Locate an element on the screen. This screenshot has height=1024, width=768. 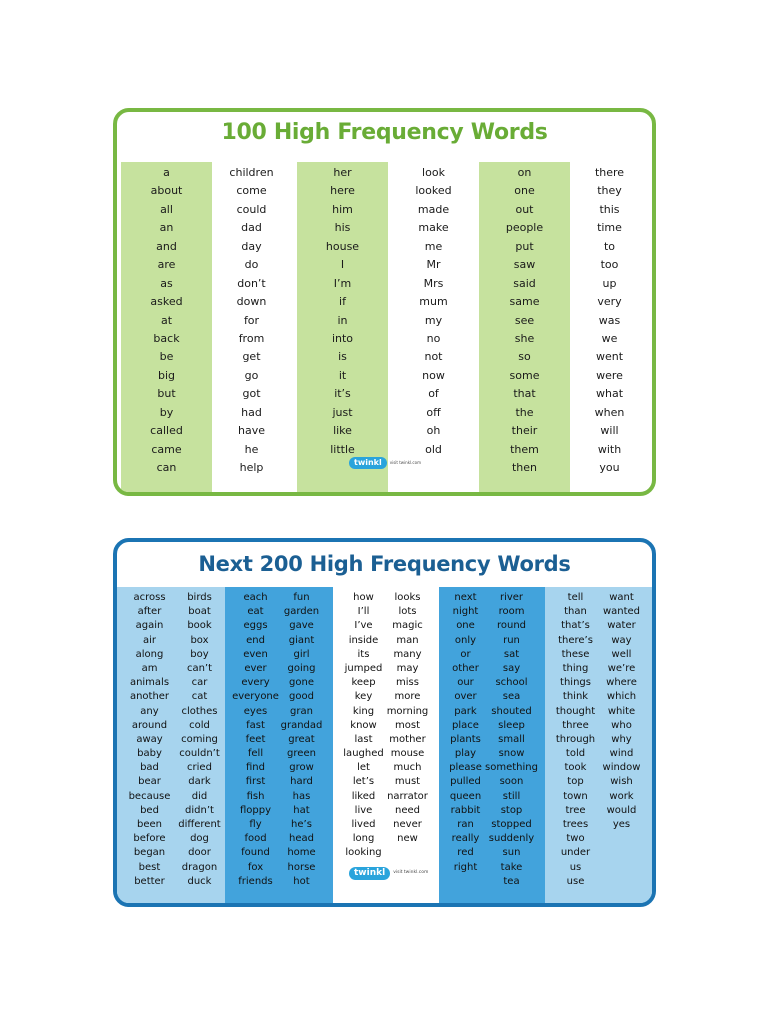
word-item: well is located at coordinates (621, 654).